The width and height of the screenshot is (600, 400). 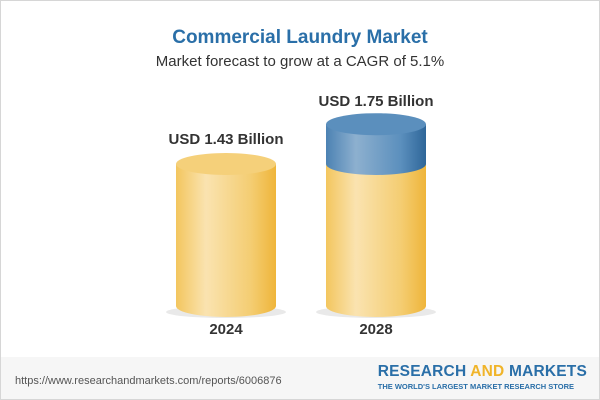 I want to click on logo-text-and: AND, so click(x=487, y=371).